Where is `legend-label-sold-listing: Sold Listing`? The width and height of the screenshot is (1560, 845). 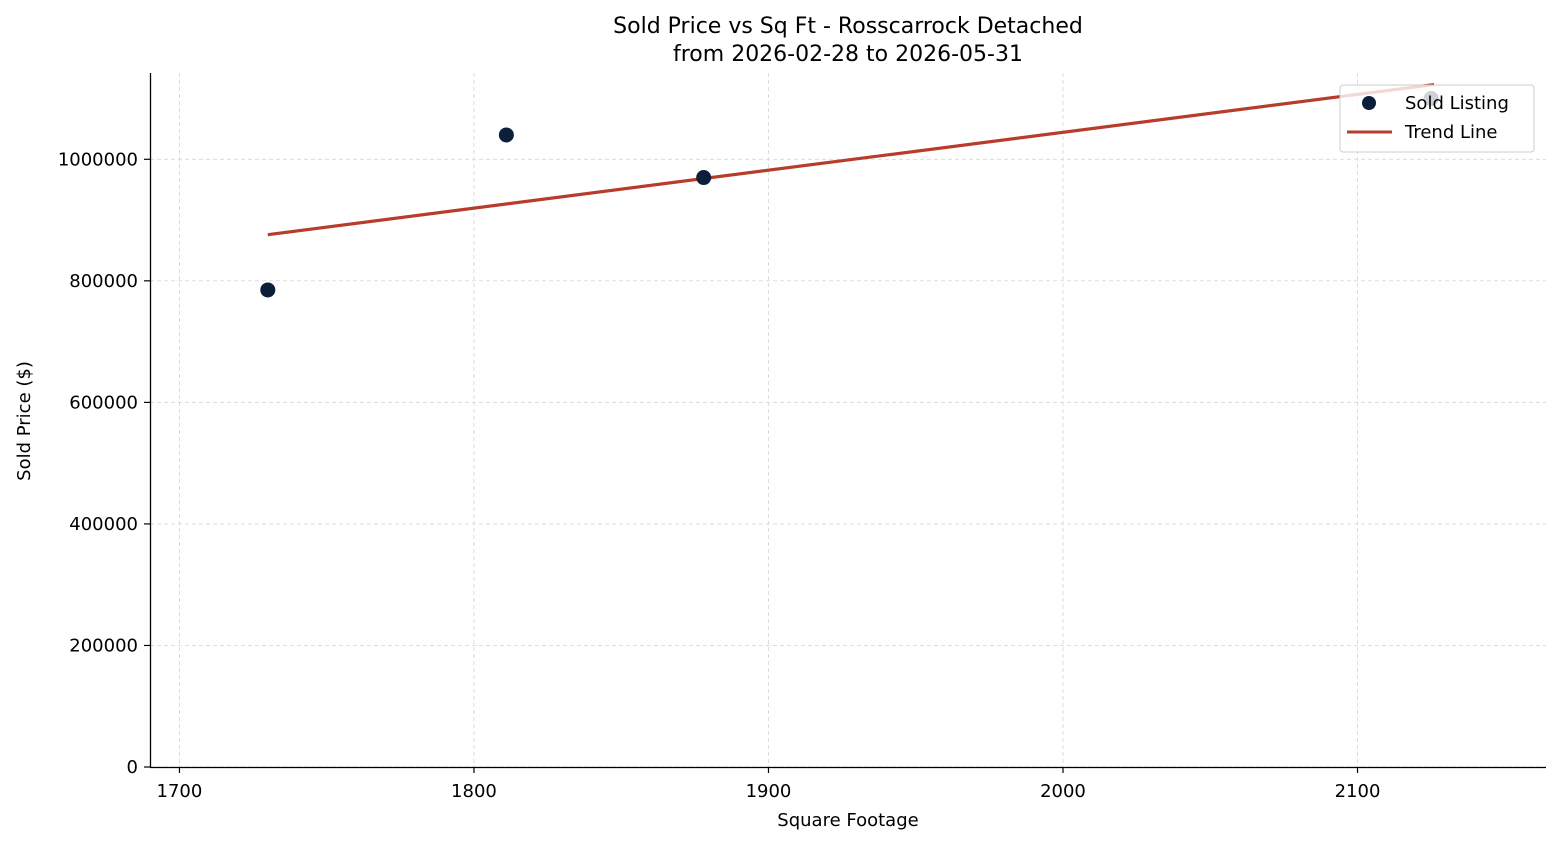 legend-label-sold-listing: Sold Listing is located at coordinates (1457, 103).